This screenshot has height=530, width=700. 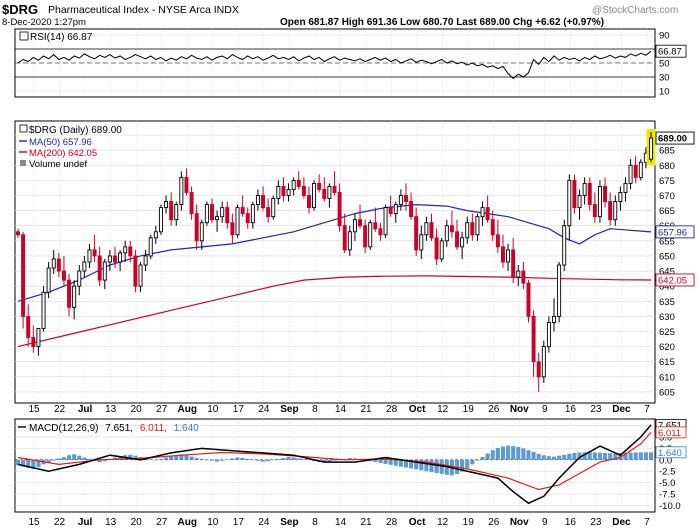 What do you see at coordinates (315, 522) in the screenshot?
I see `x-axis-label-bottom: 8` at bounding box center [315, 522].